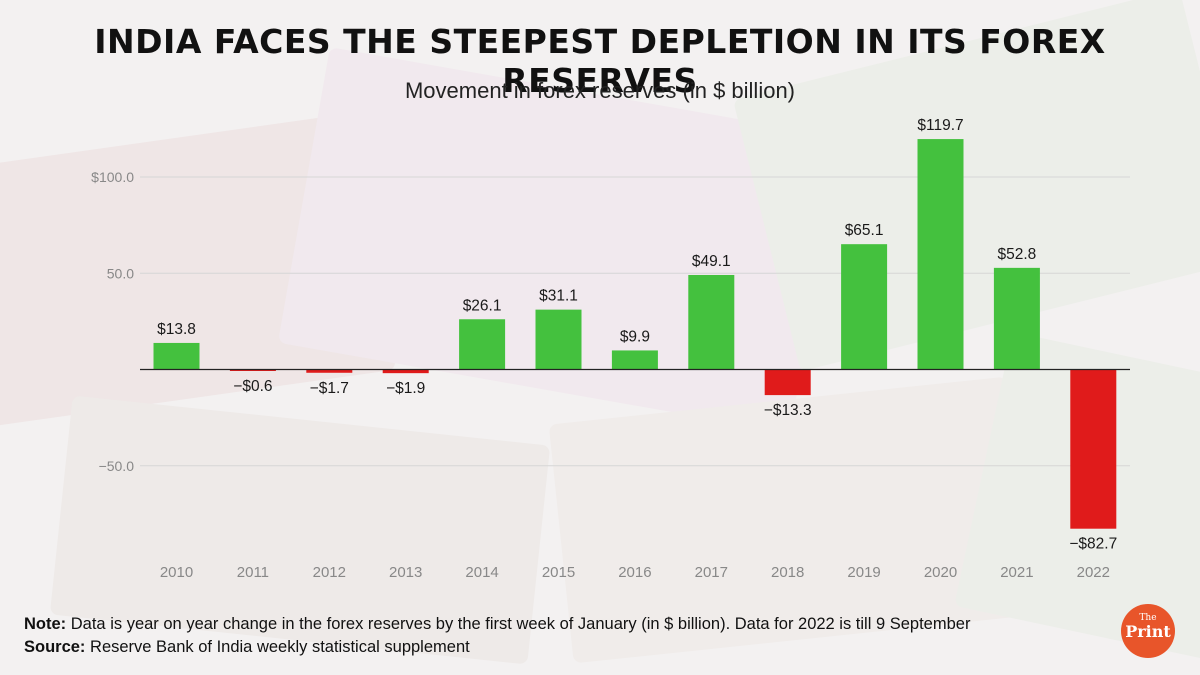 This screenshot has height=675, width=1200. Describe the element at coordinates (405, 388) in the screenshot. I see `data-label-2013: −$1.9` at that location.